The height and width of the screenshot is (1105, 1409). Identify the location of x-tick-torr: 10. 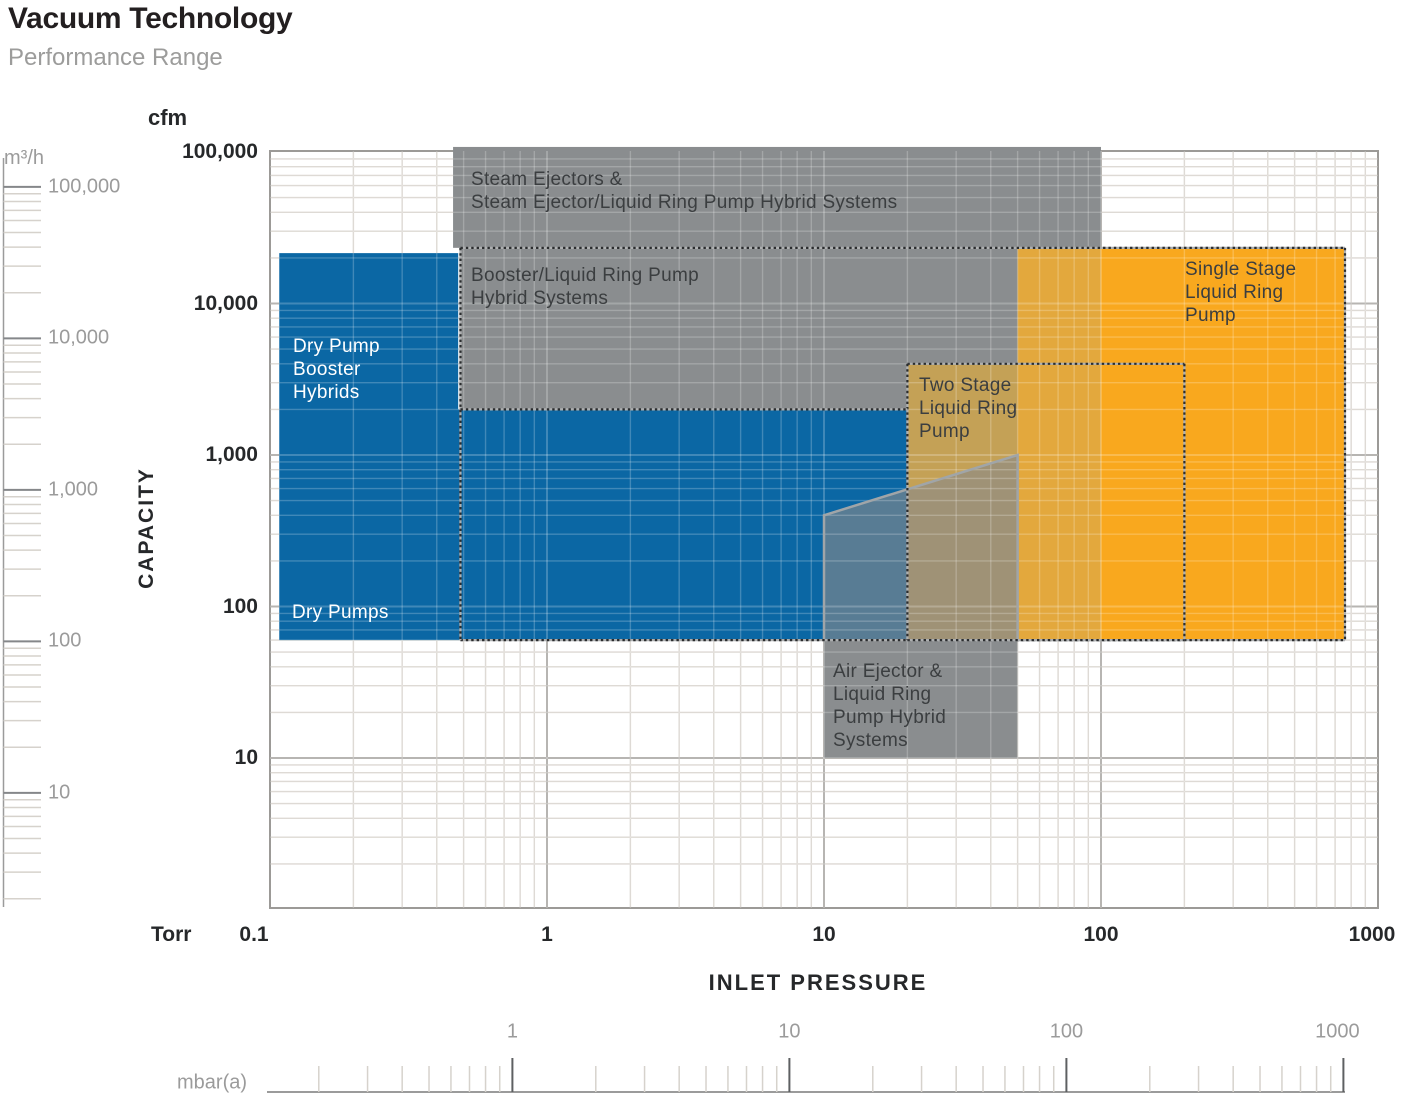
(824, 934).